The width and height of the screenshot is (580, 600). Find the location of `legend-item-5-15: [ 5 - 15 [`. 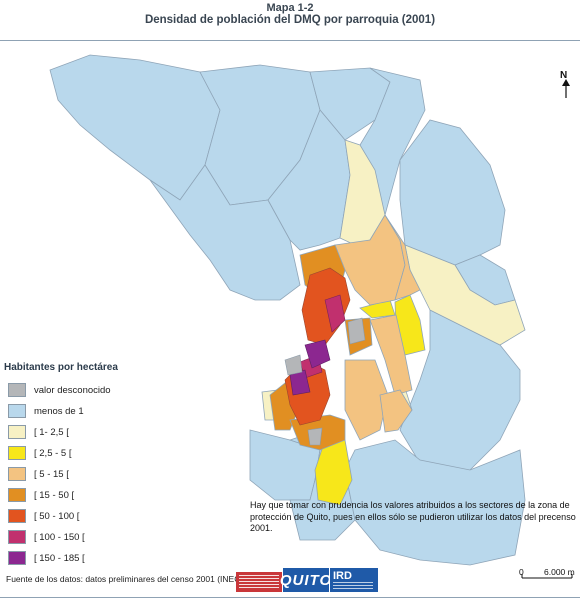

legend-item-5-15: [ 5 - 15 [ is located at coordinates (38, 474).